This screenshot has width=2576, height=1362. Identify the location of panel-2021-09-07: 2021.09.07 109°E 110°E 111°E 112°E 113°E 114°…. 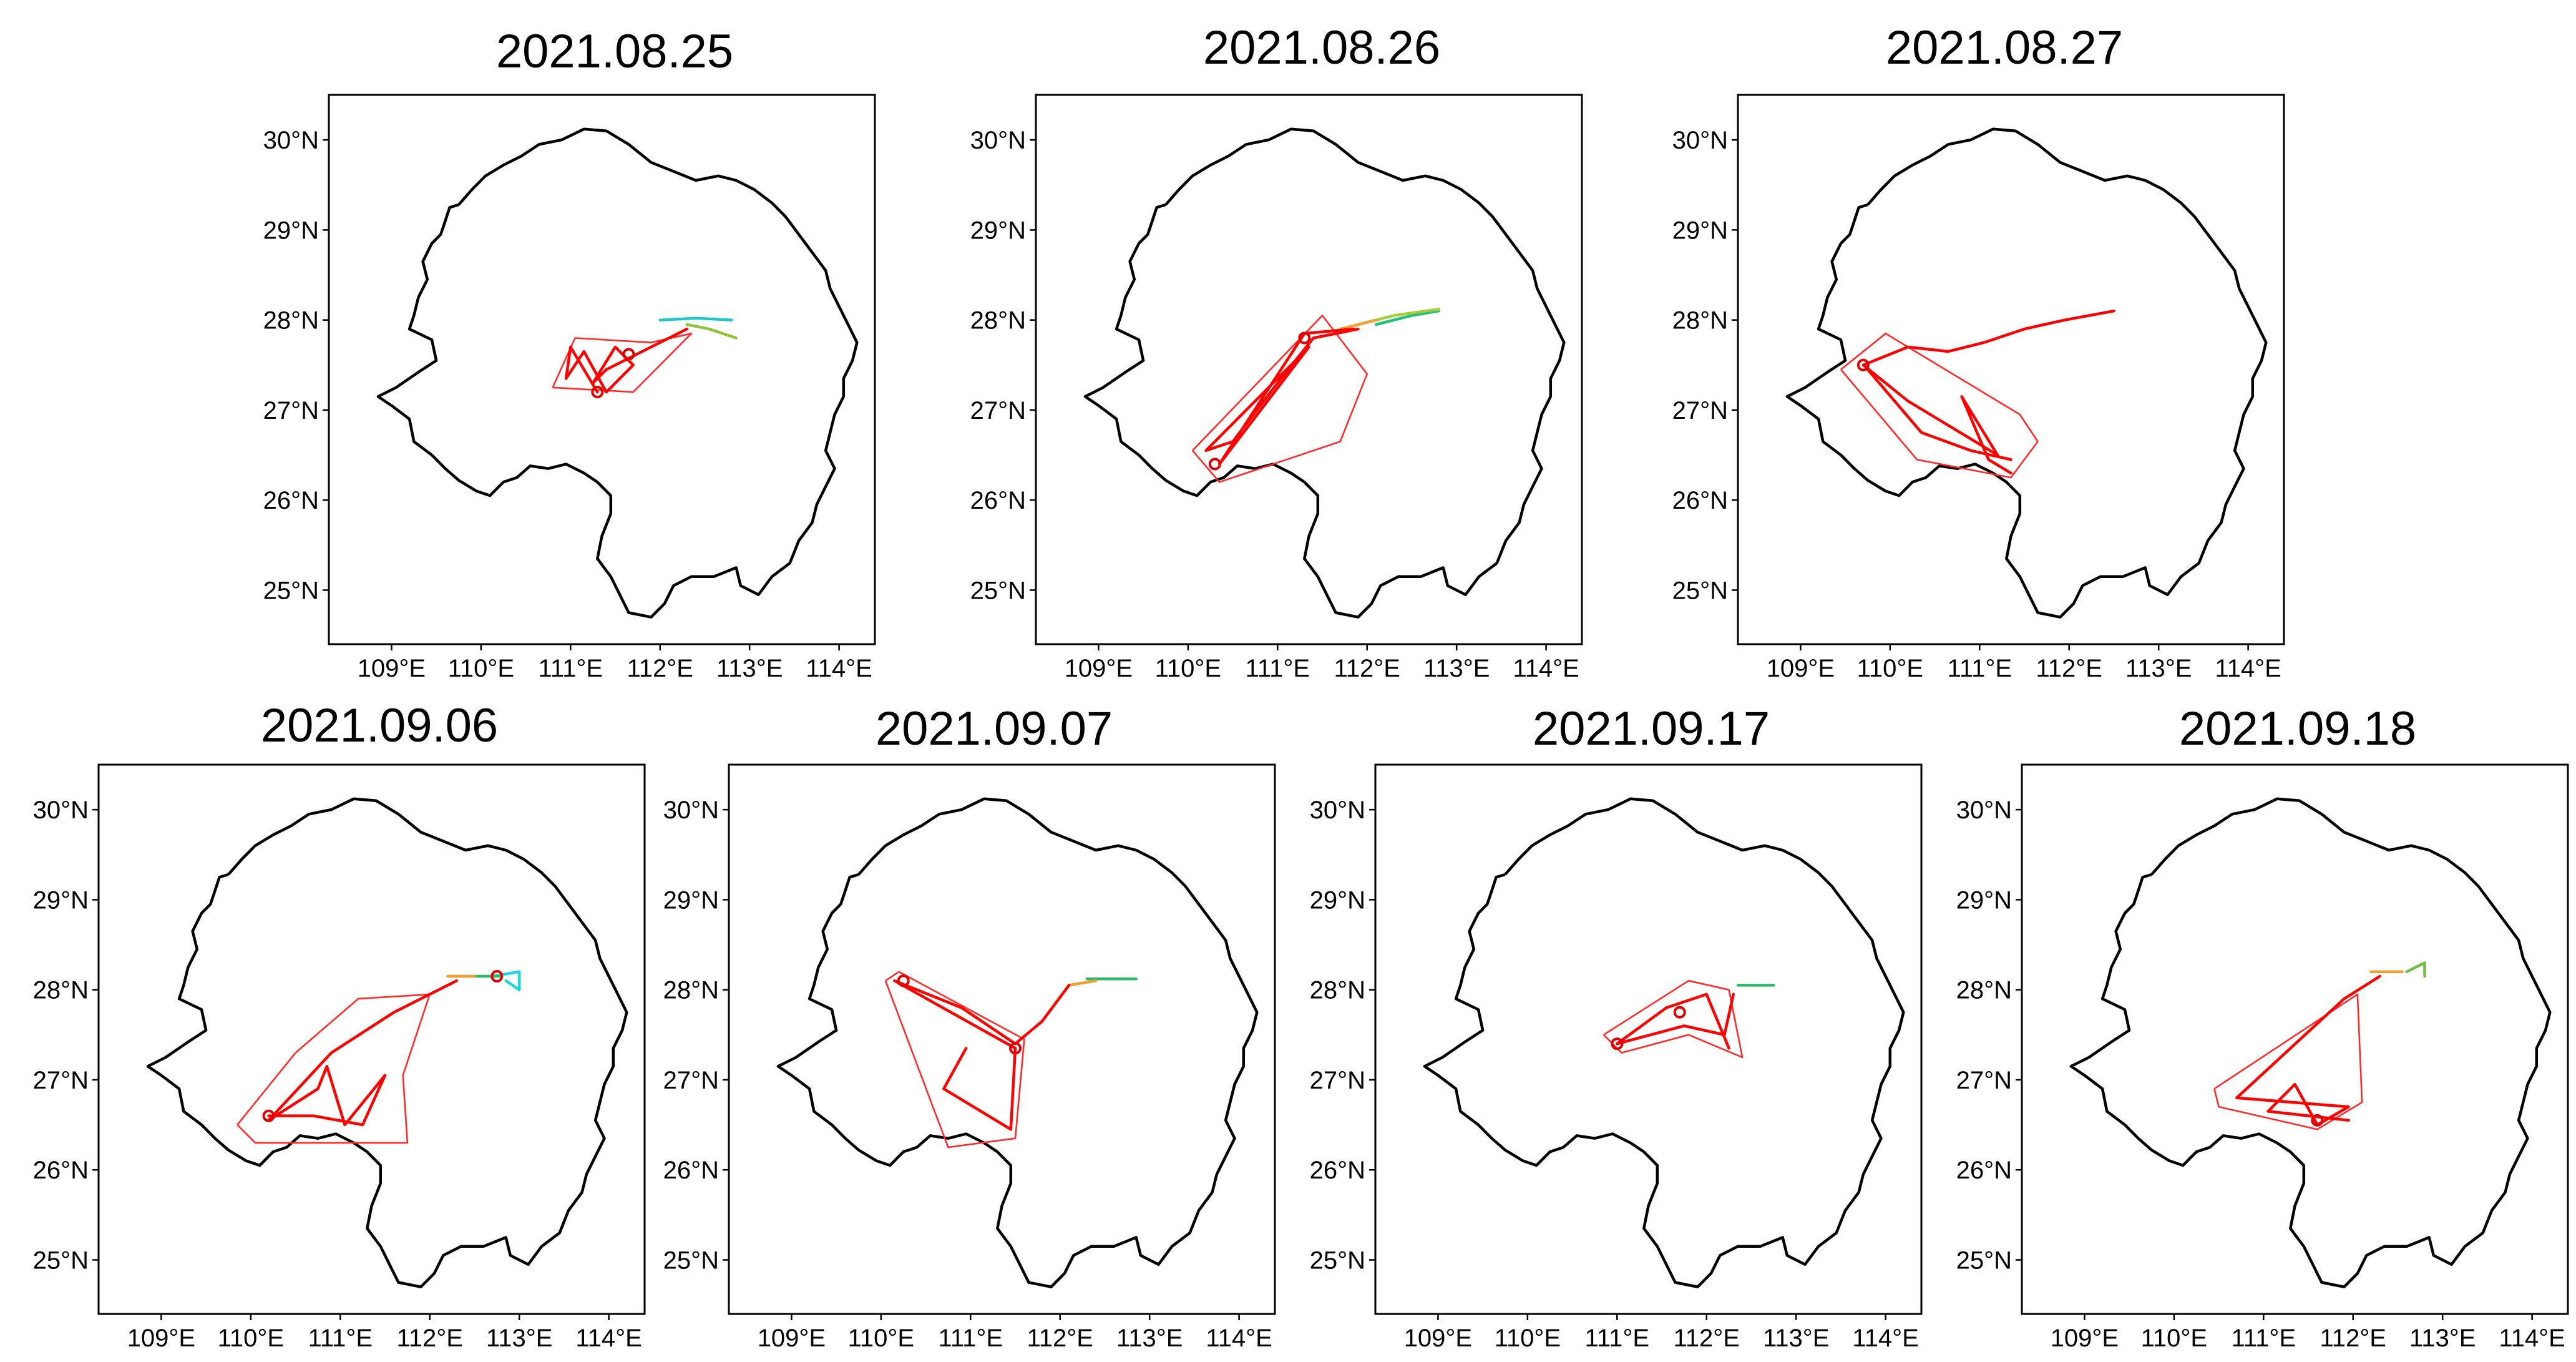
(969, 1027).